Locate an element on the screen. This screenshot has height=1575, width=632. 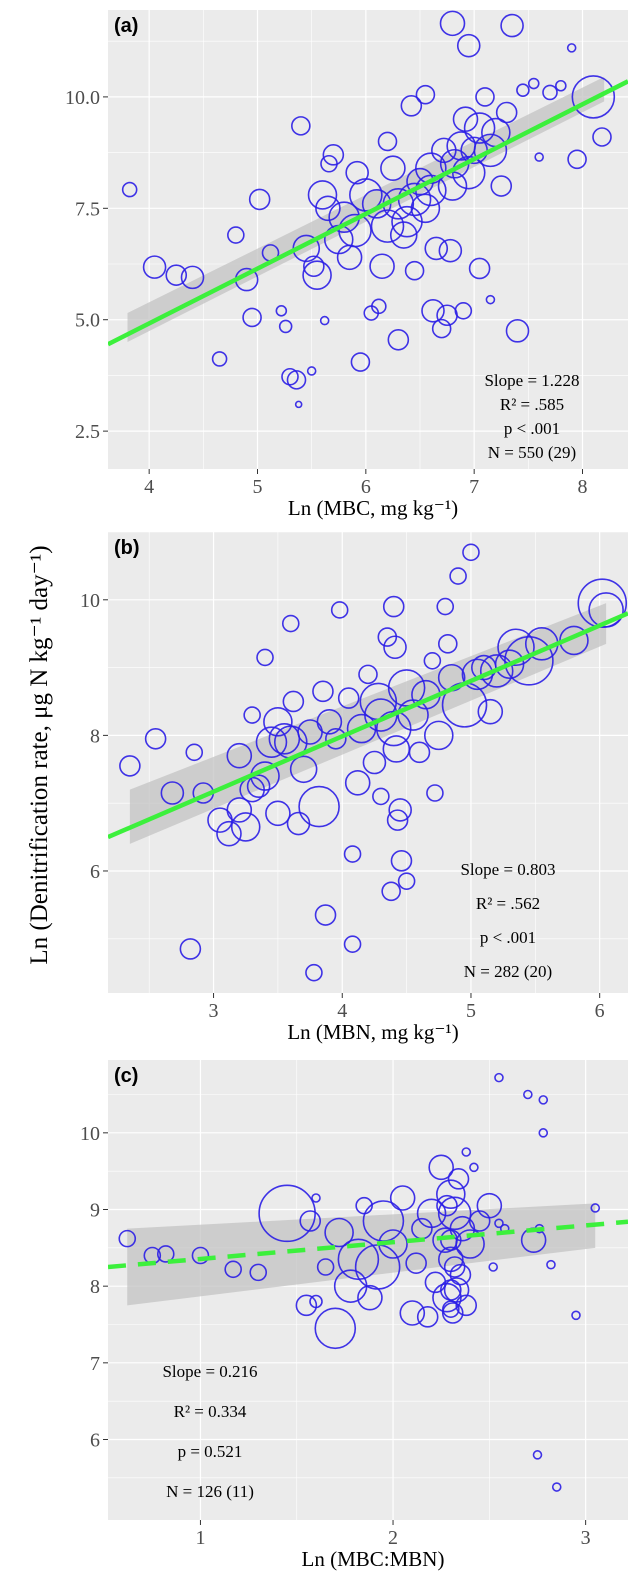
y-tick-label: 7 is located at coordinates (95, 1364).